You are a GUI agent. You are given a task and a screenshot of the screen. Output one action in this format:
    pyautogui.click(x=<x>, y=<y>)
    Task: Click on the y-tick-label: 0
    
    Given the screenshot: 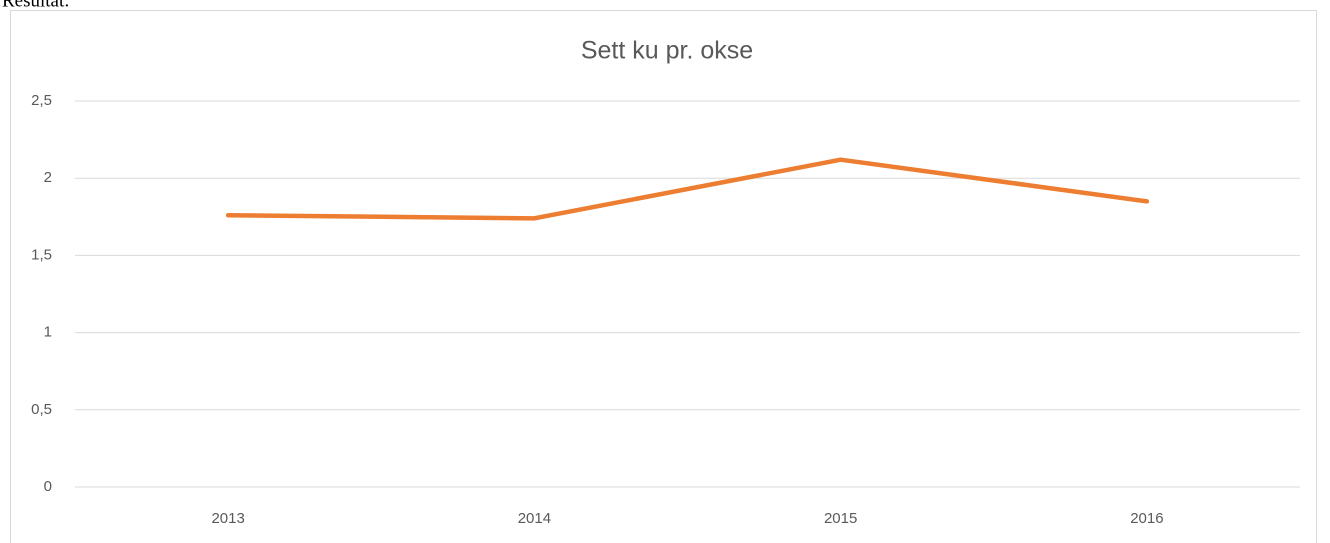 What is the action you would take?
    pyautogui.click(x=48, y=486)
    